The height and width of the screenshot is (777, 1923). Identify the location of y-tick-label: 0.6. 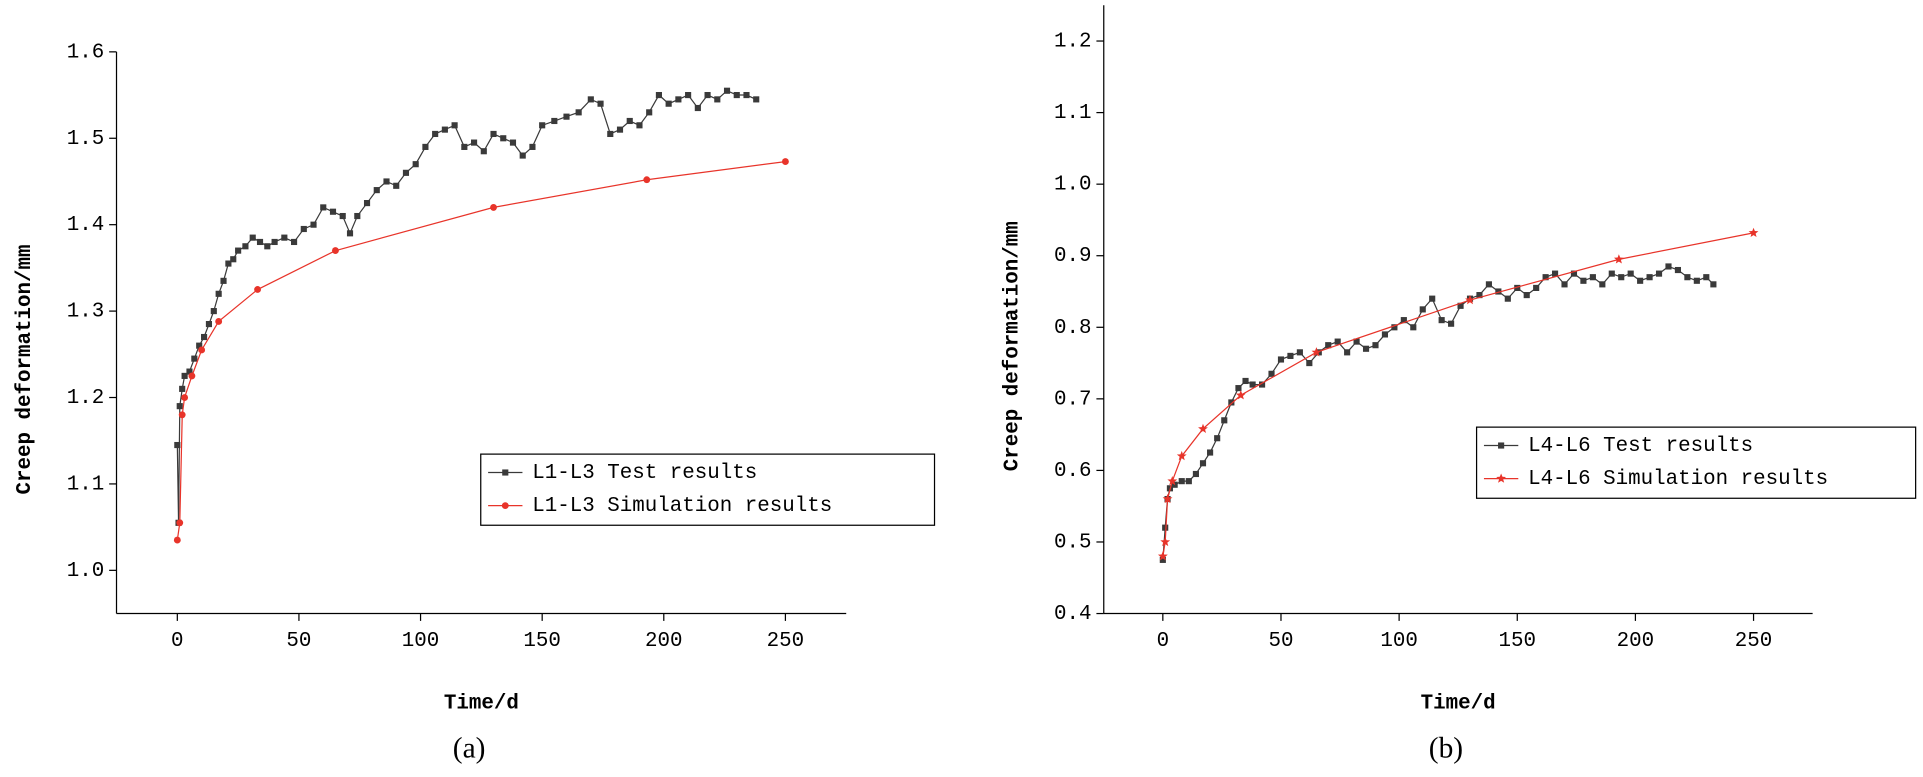
(1073, 471).